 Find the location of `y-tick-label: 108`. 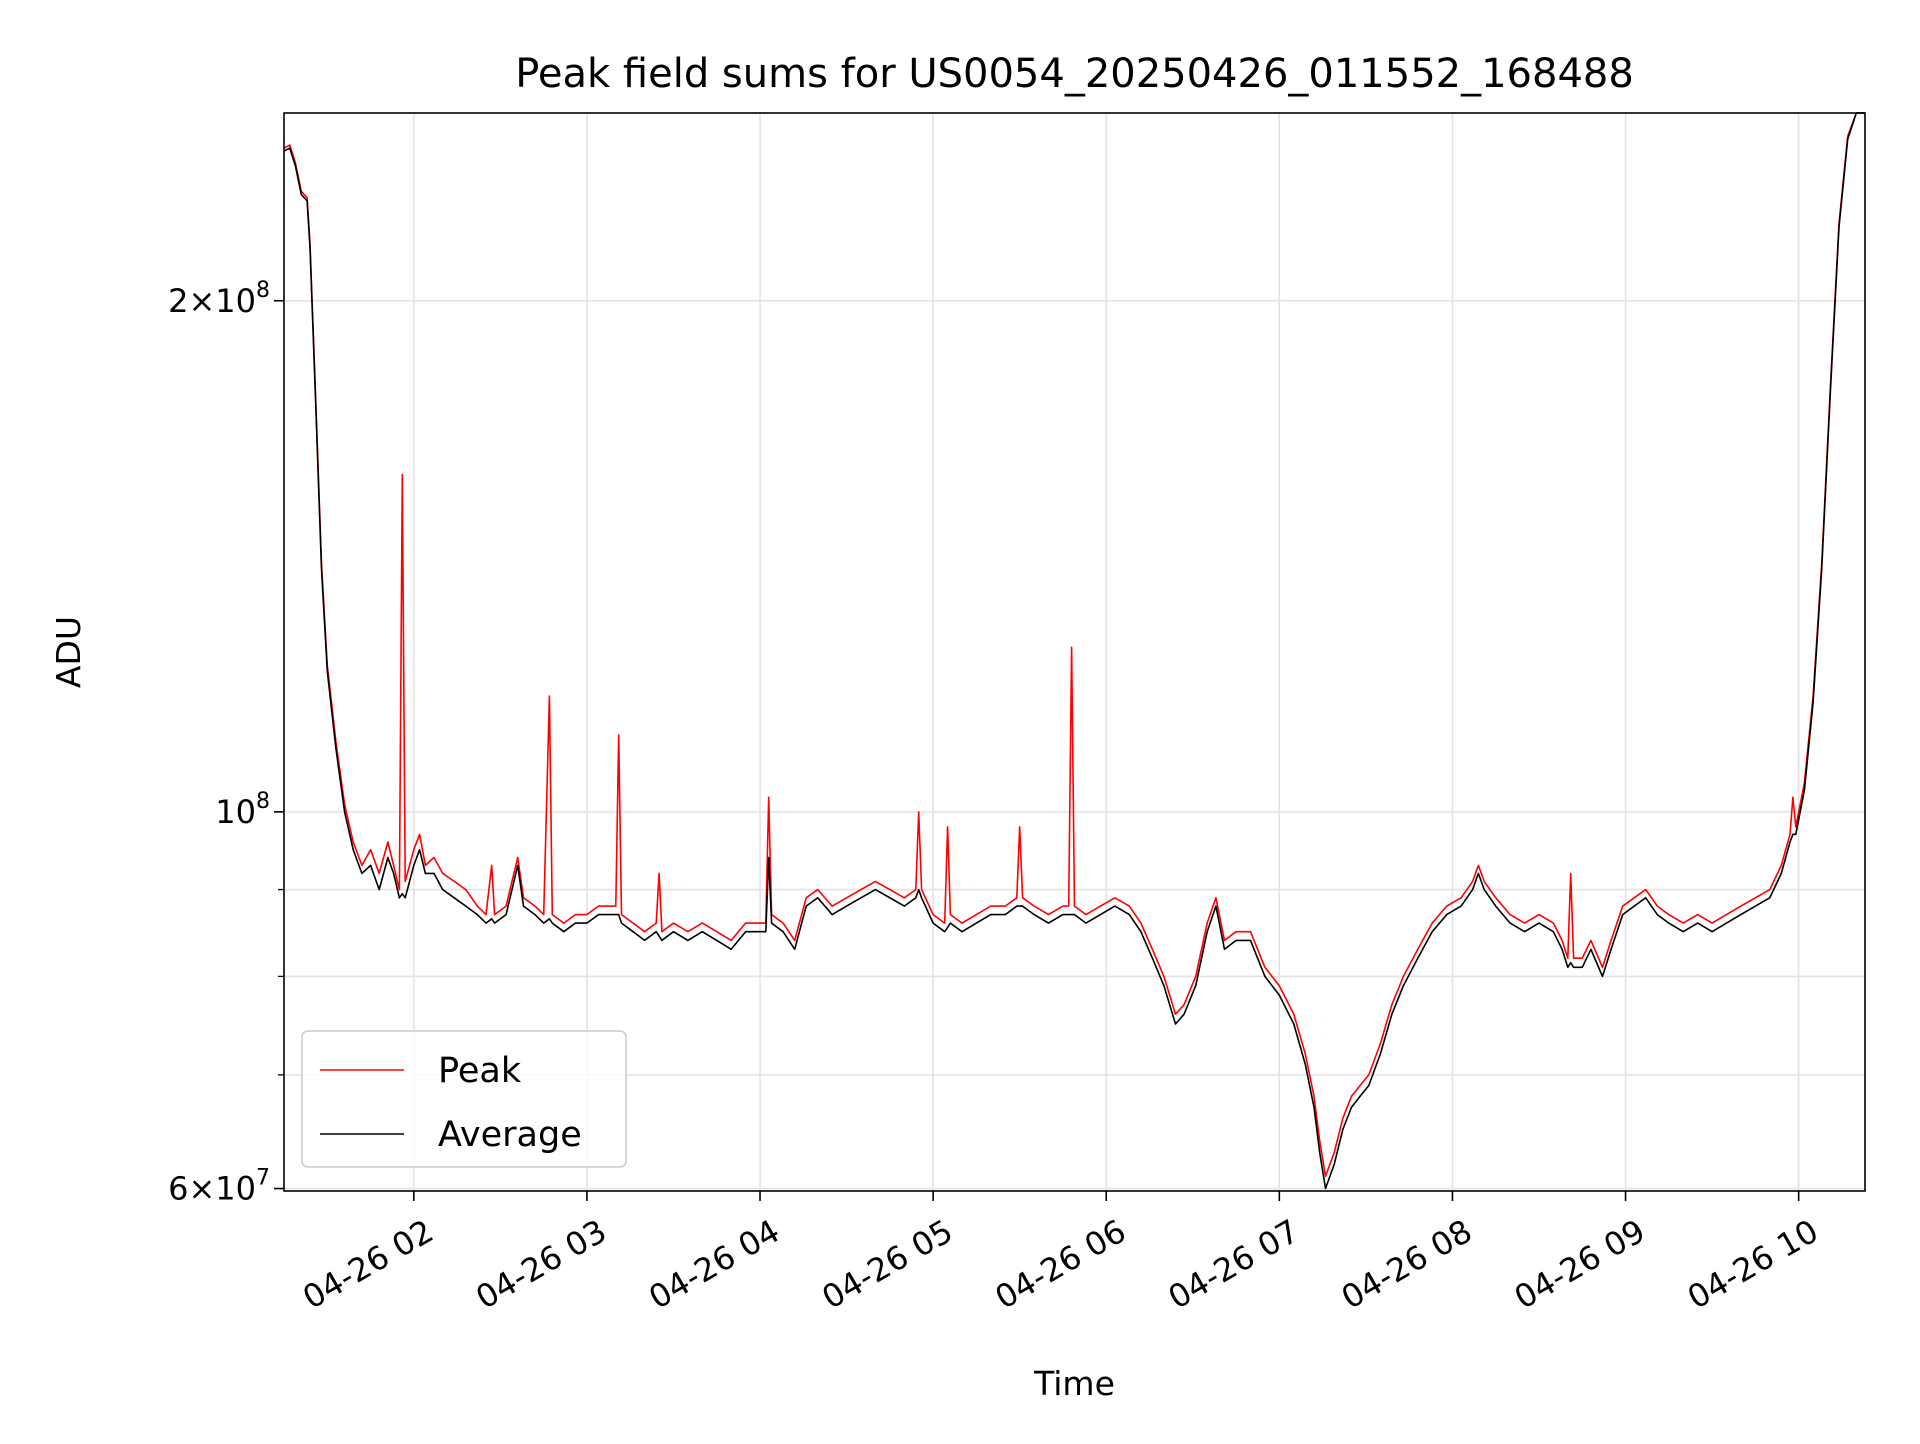

y-tick-label: 108 is located at coordinates (242, 810).